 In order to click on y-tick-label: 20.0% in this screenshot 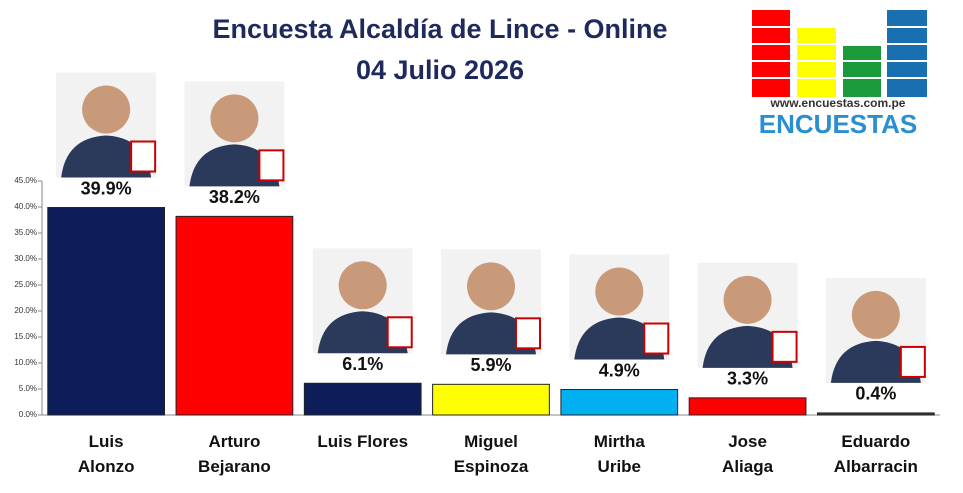, I will do `click(25, 310)`.